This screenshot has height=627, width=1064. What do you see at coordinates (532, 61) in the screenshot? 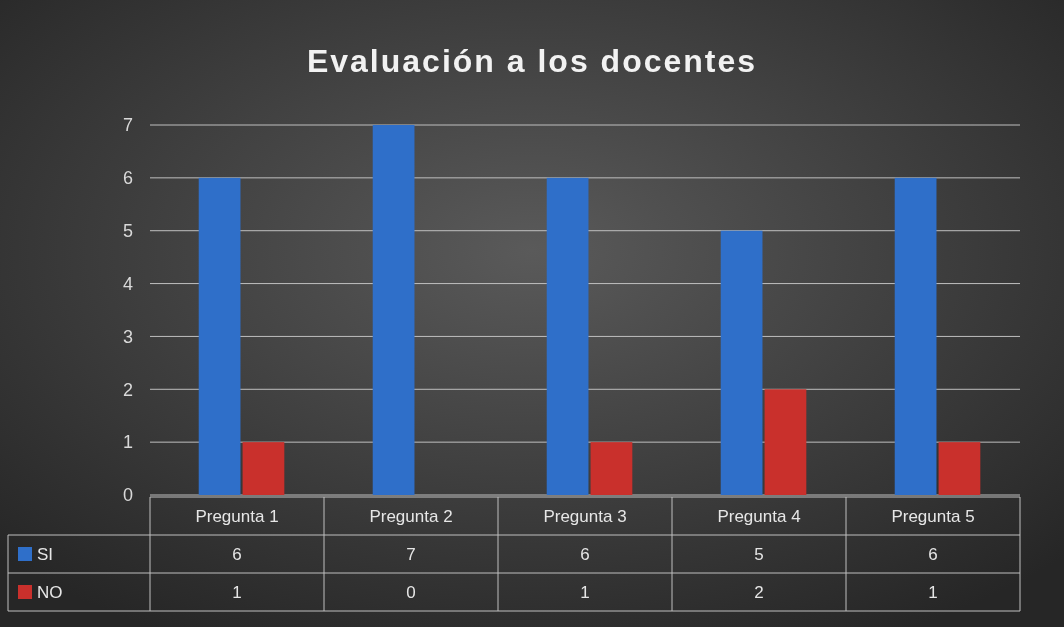
I see `chart-title: Evaluación a los docentes` at bounding box center [532, 61].